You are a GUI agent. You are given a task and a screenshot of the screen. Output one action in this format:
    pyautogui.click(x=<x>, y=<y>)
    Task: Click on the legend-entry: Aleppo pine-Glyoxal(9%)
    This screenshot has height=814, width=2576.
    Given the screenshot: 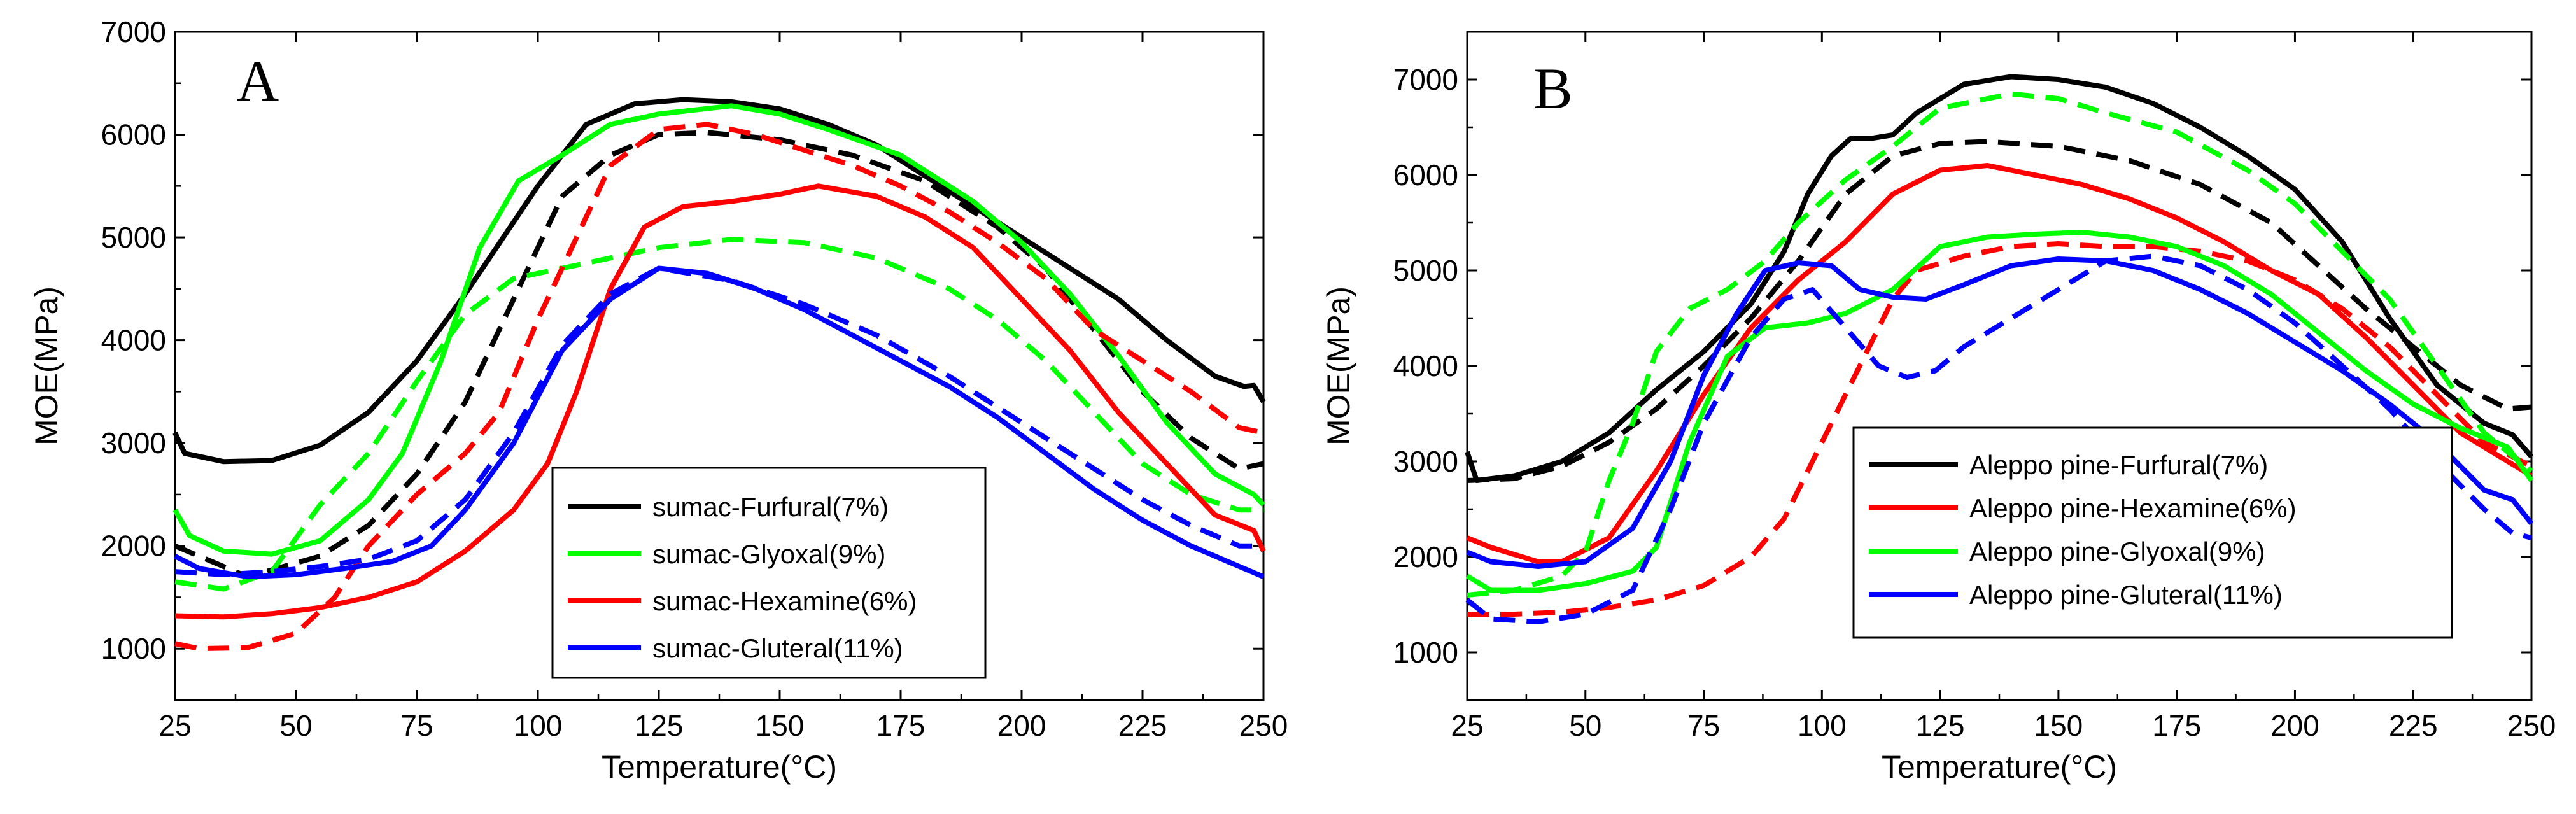 What is the action you would take?
    pyautogui.click(x=2117, y=551)
    